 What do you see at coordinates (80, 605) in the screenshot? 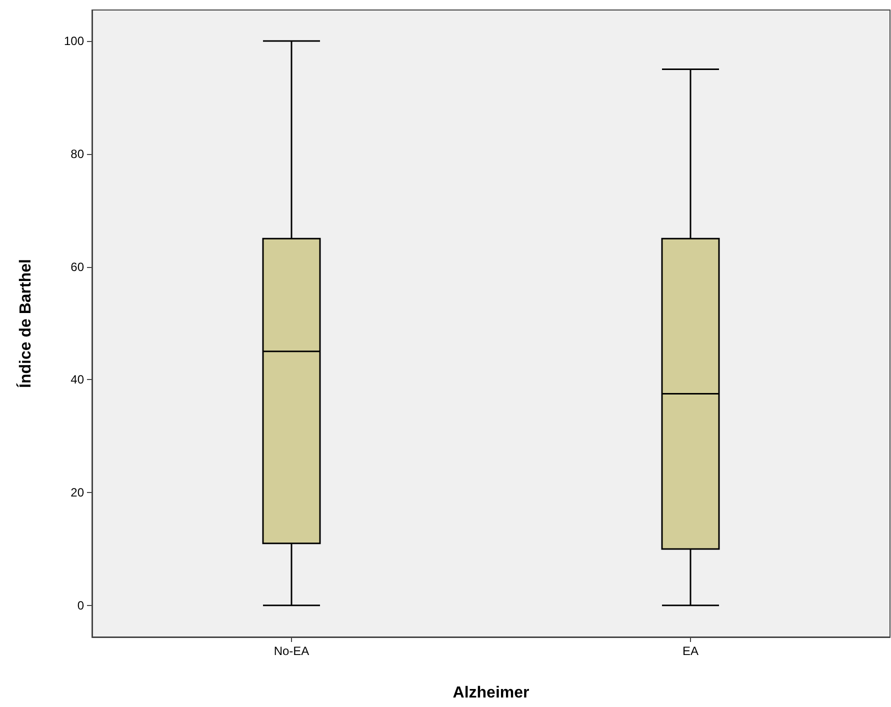
I see `y-tick-label: 0` at bounding box center [80, 605].